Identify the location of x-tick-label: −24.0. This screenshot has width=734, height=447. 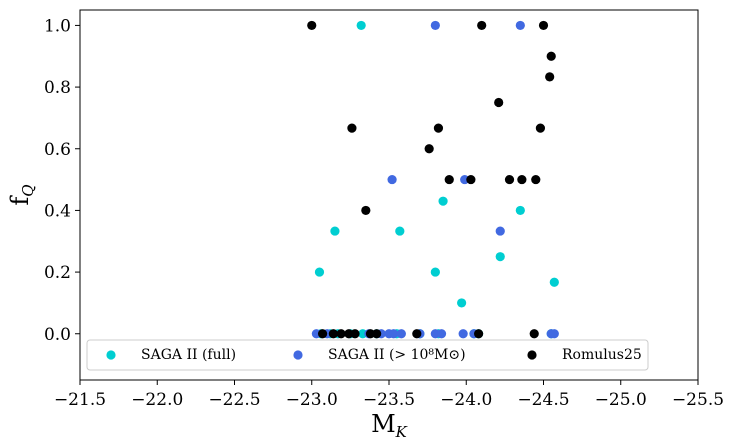
(466, 400).